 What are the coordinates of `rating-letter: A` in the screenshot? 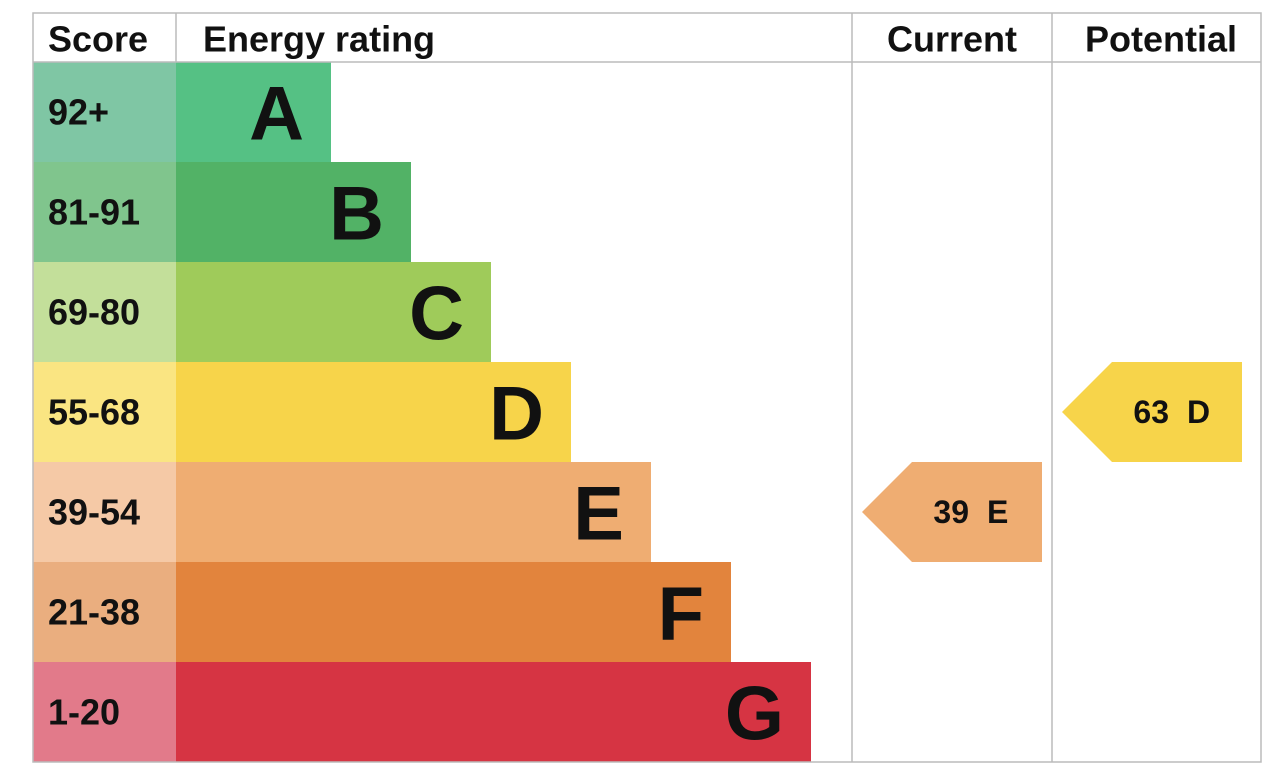 It's located at (276, 114).